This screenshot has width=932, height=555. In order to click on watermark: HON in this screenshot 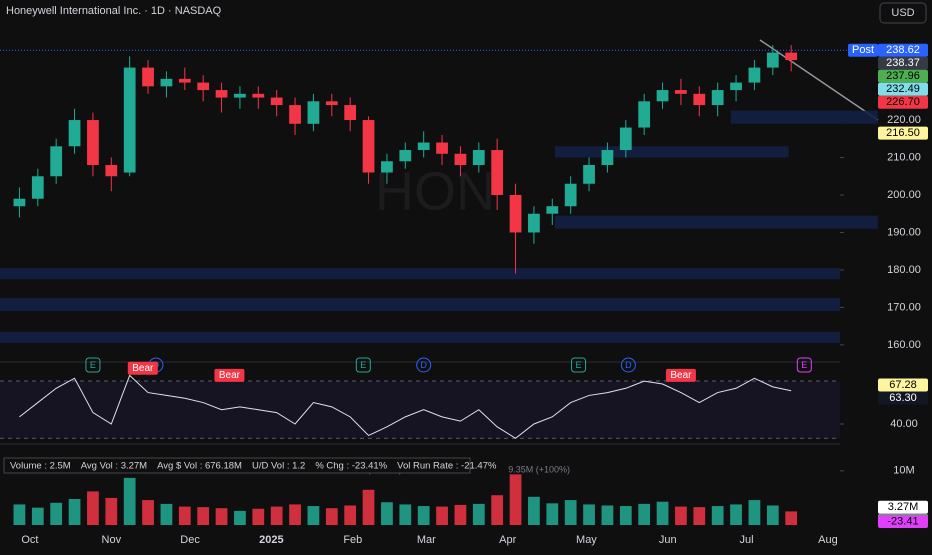, I will do `click(435, 191)`.